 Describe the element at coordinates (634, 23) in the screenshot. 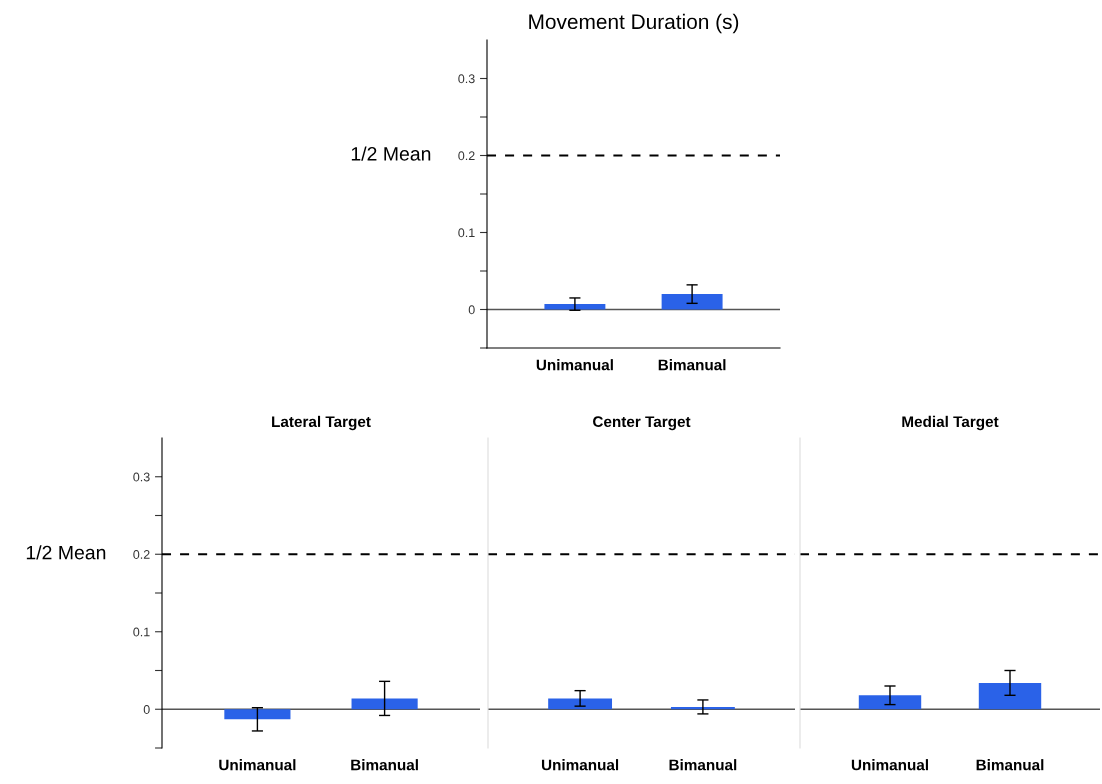

I see `chart-title: Movement Duration (s)` at that location.